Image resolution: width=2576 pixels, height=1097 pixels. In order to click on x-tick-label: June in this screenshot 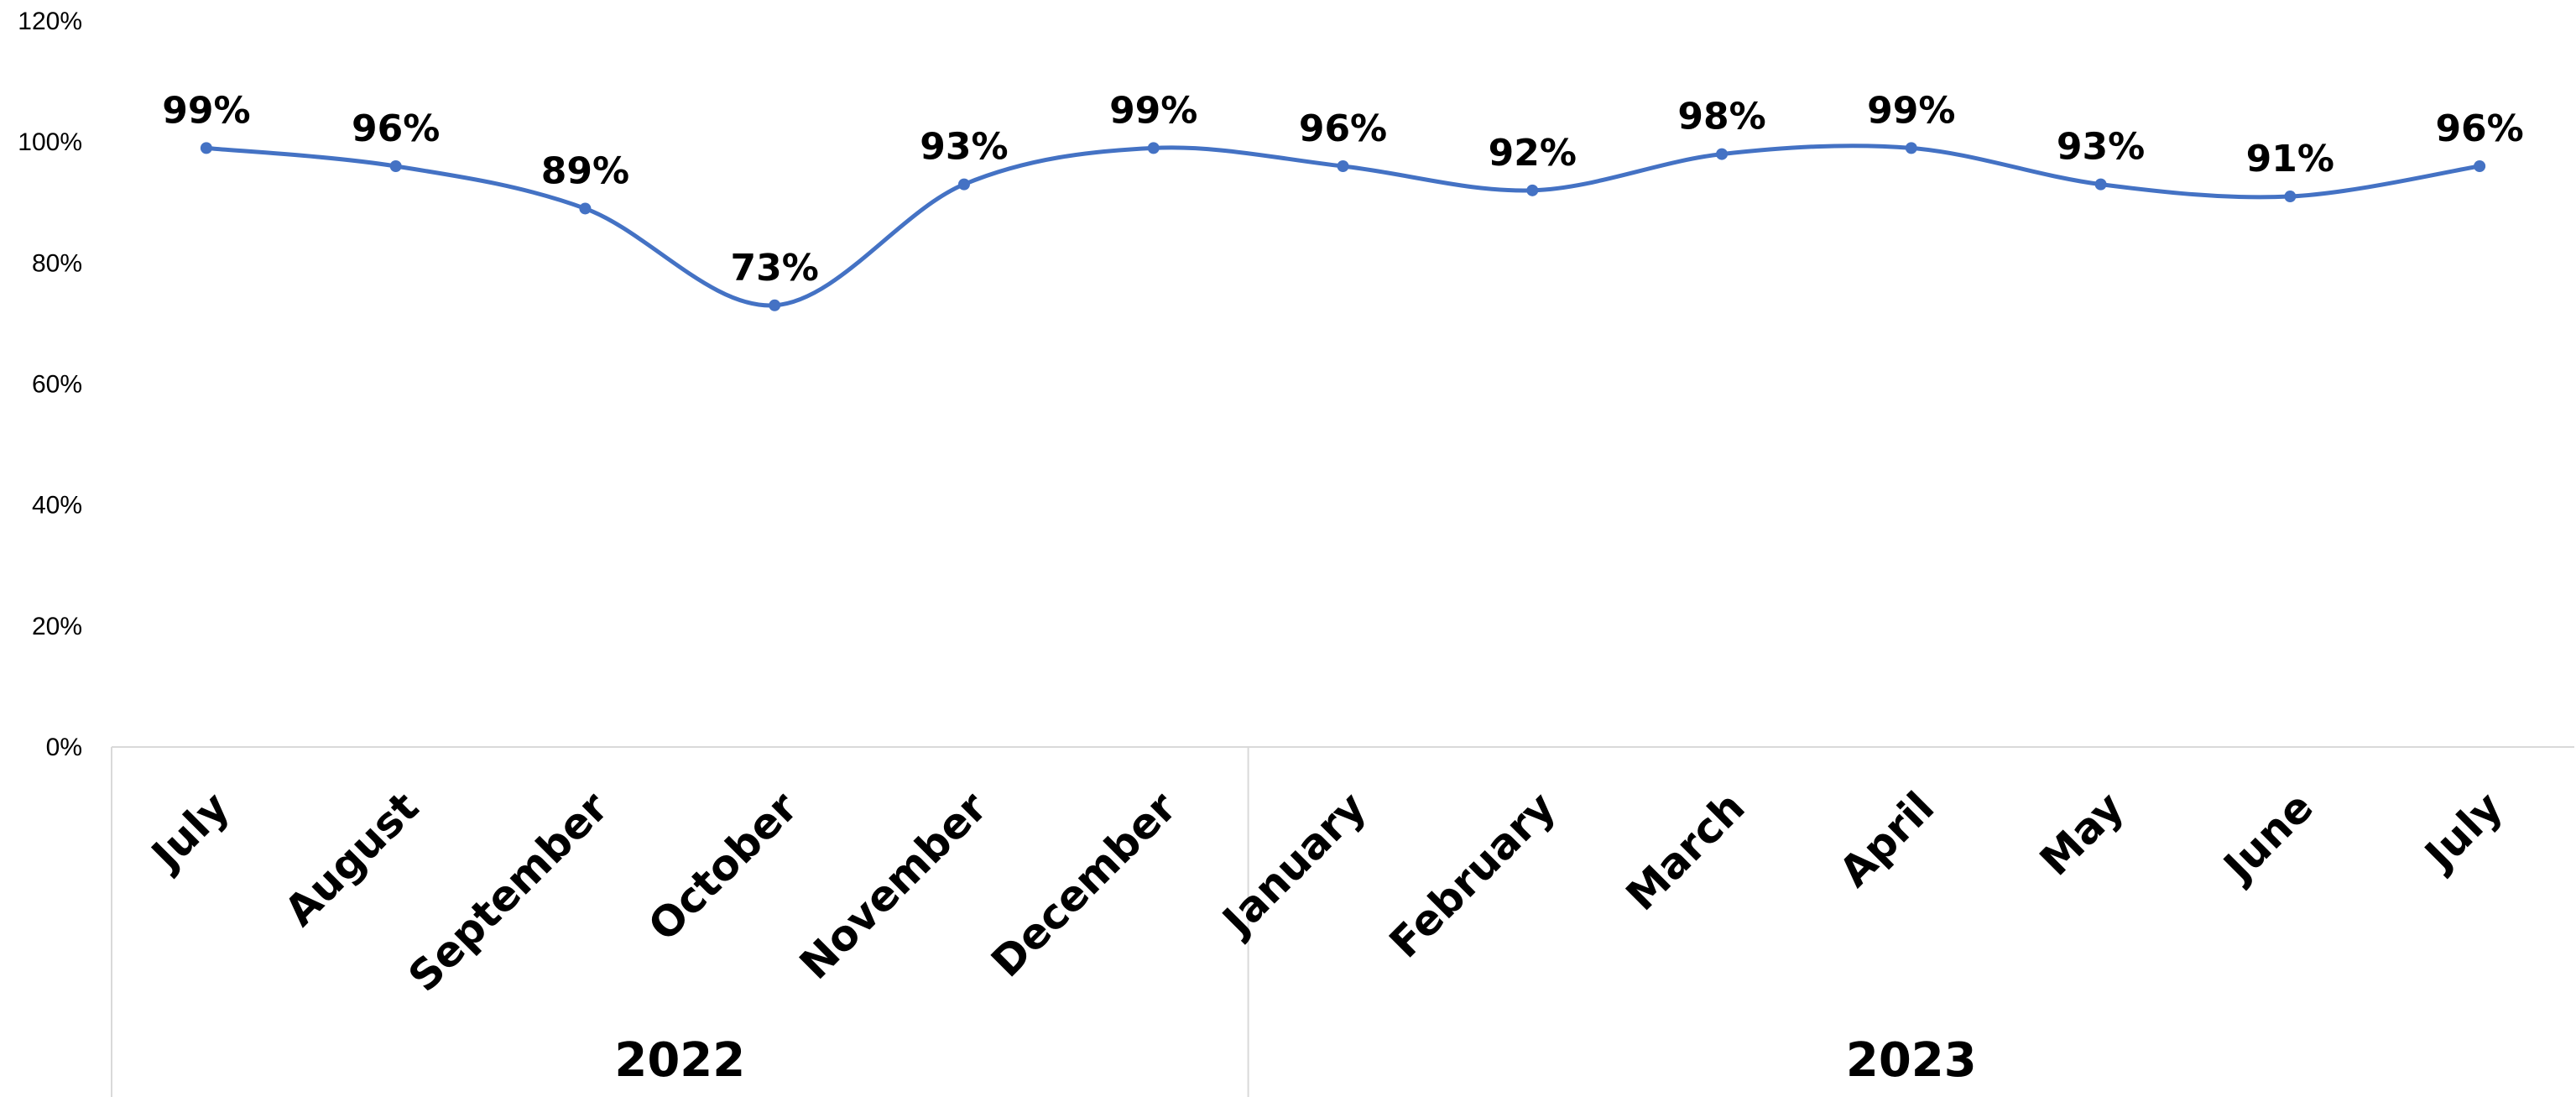, I will do `click(2268, 837)`.